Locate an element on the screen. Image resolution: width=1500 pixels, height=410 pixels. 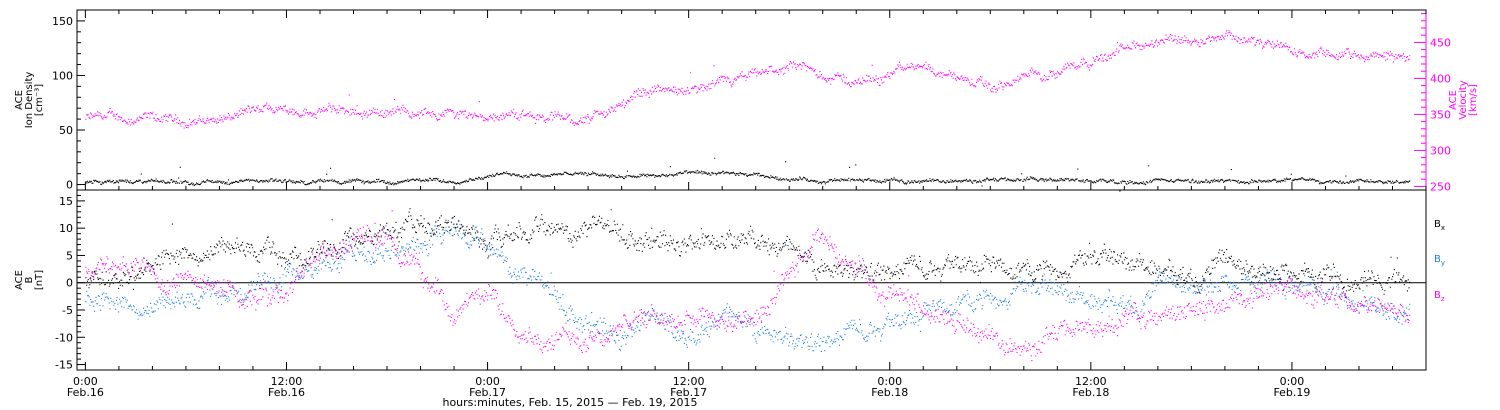
b-tick-label: 0 is located at coordinates (69, 283).